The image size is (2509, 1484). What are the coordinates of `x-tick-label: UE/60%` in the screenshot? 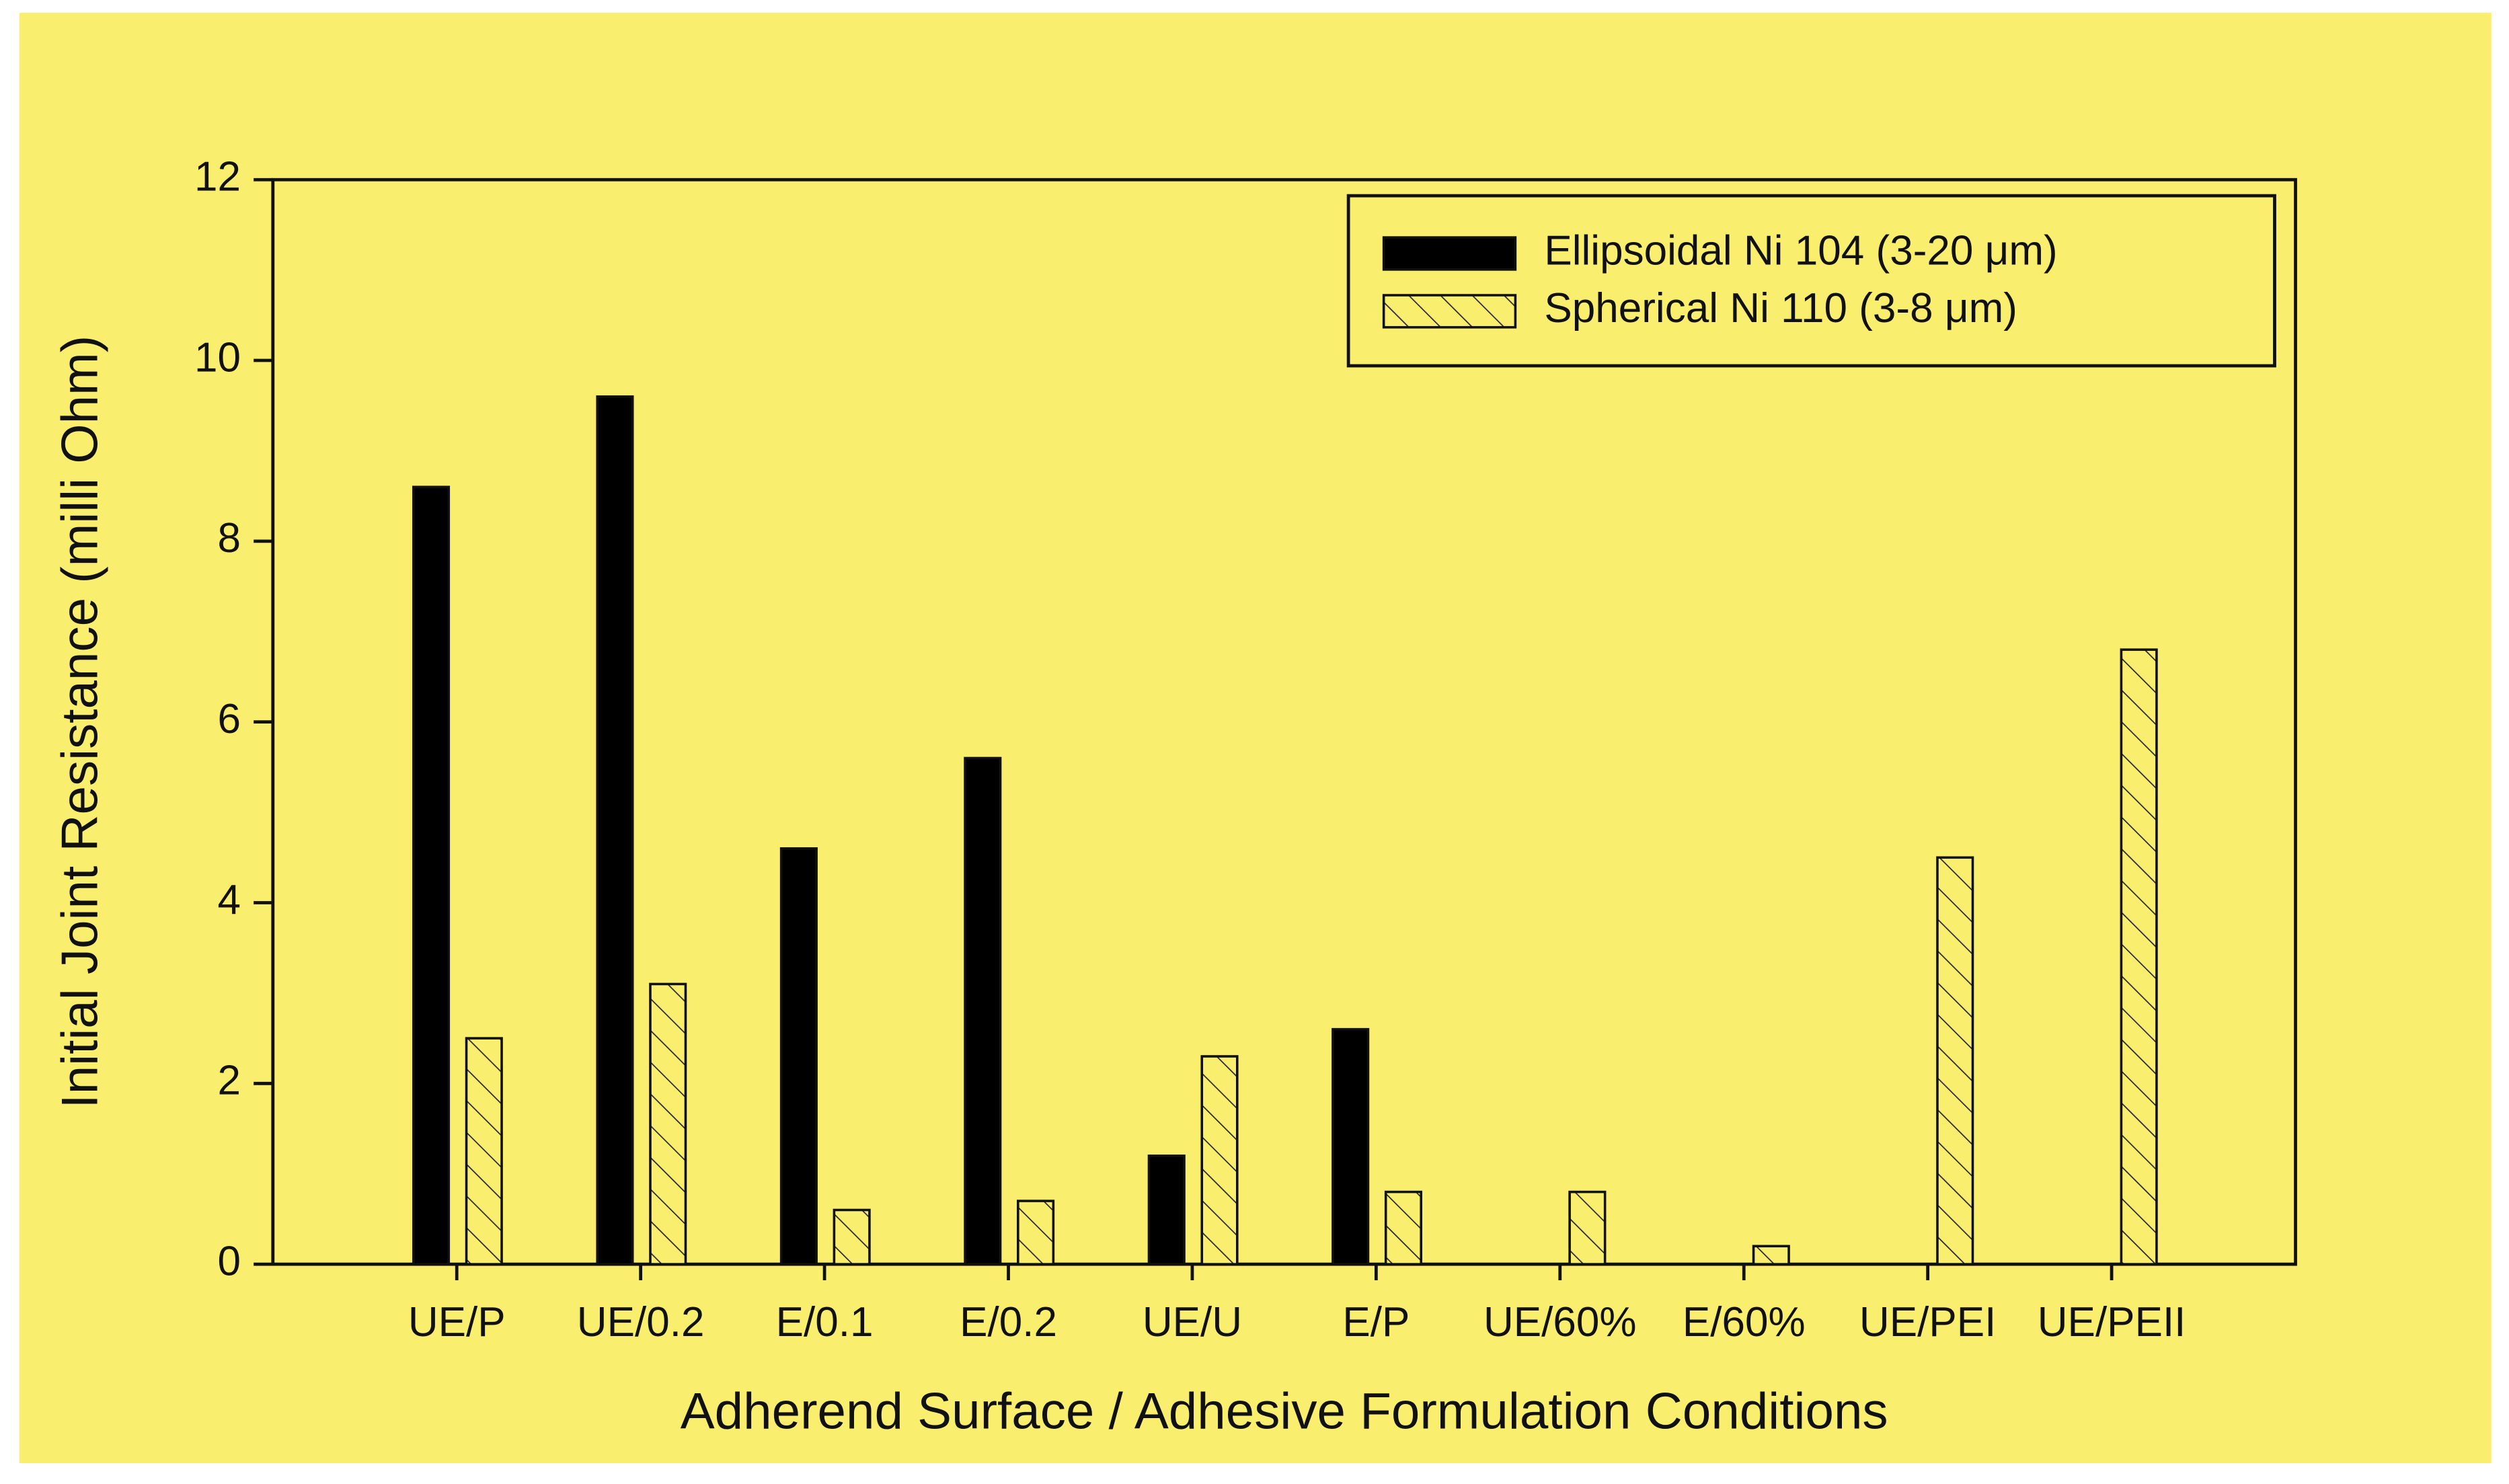 It's located at (1560, 1322).